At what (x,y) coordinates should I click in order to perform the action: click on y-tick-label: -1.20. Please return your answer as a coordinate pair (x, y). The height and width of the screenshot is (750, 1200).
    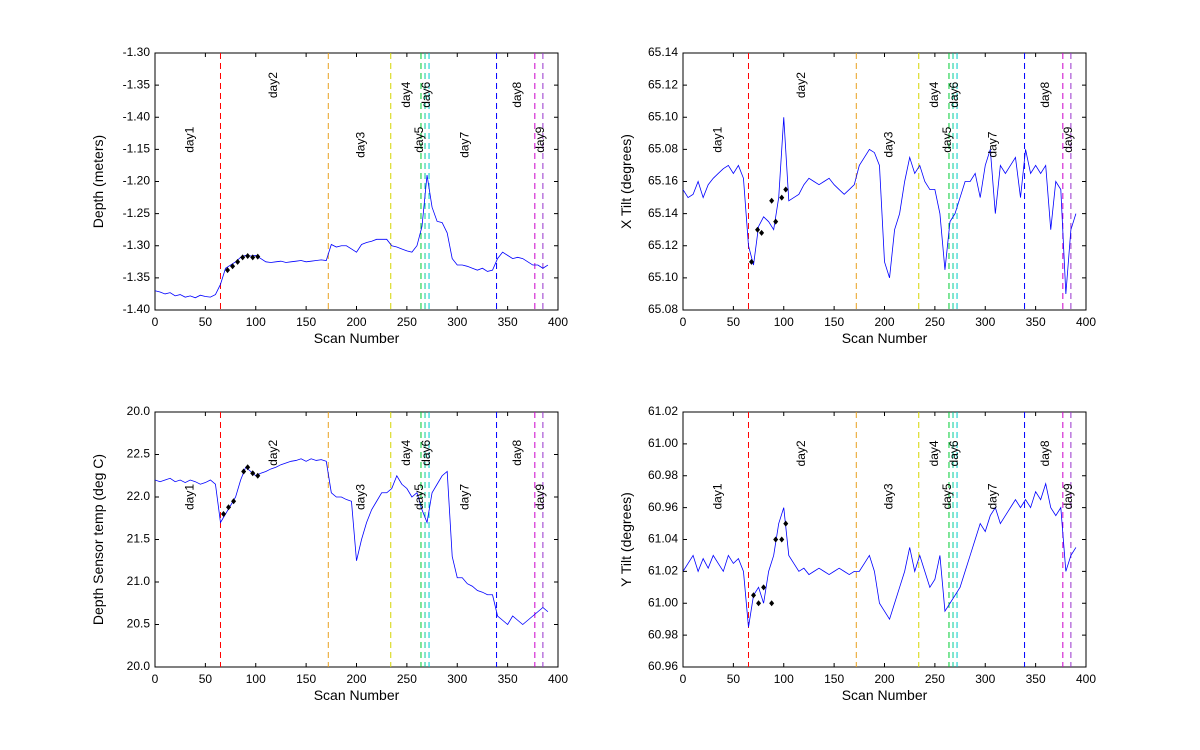
    Looking at the image, I should click on (137, 181).